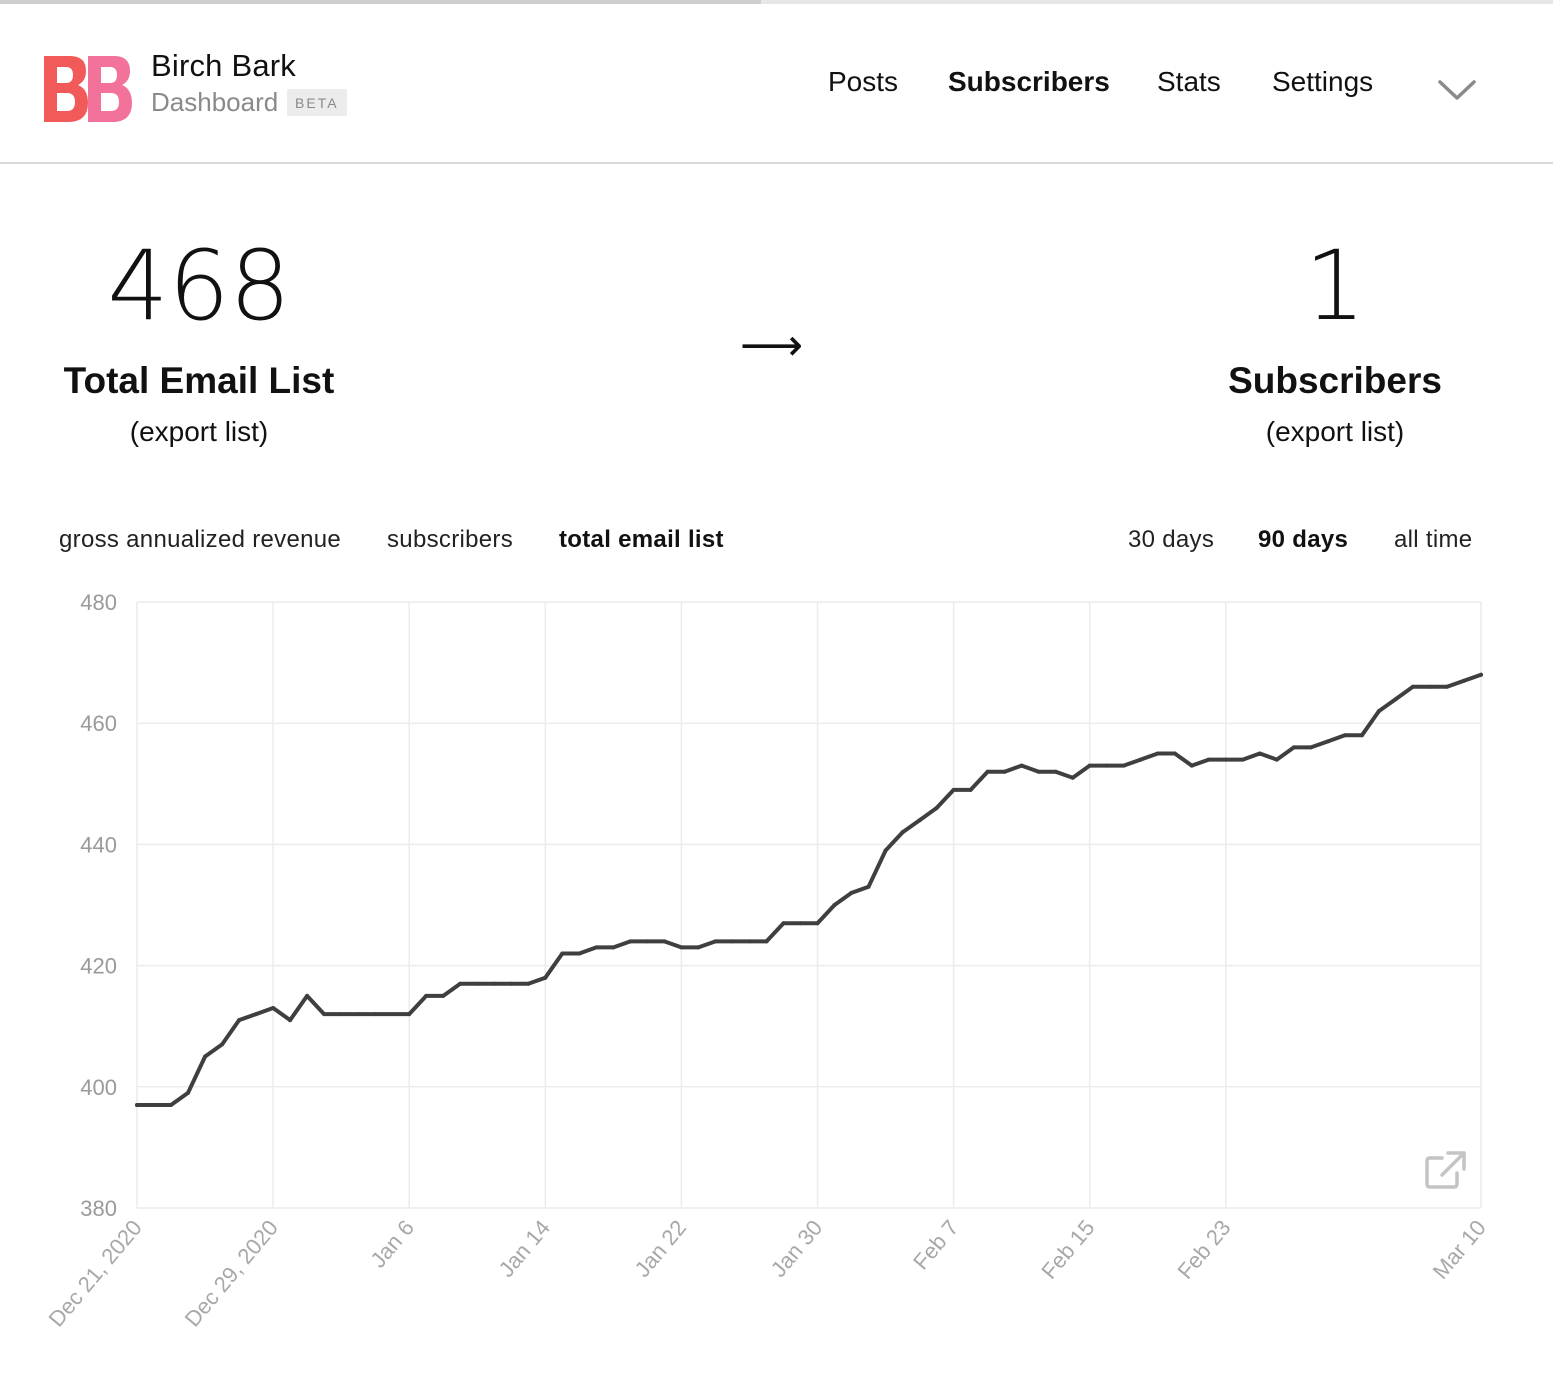 The image size is (1553, 1381). What do you see at coordinates (200, 539) in the screenshot?
I see `tab-gross-annualized-revenue: gross annualized revenue` at bounding box center [200, 539].